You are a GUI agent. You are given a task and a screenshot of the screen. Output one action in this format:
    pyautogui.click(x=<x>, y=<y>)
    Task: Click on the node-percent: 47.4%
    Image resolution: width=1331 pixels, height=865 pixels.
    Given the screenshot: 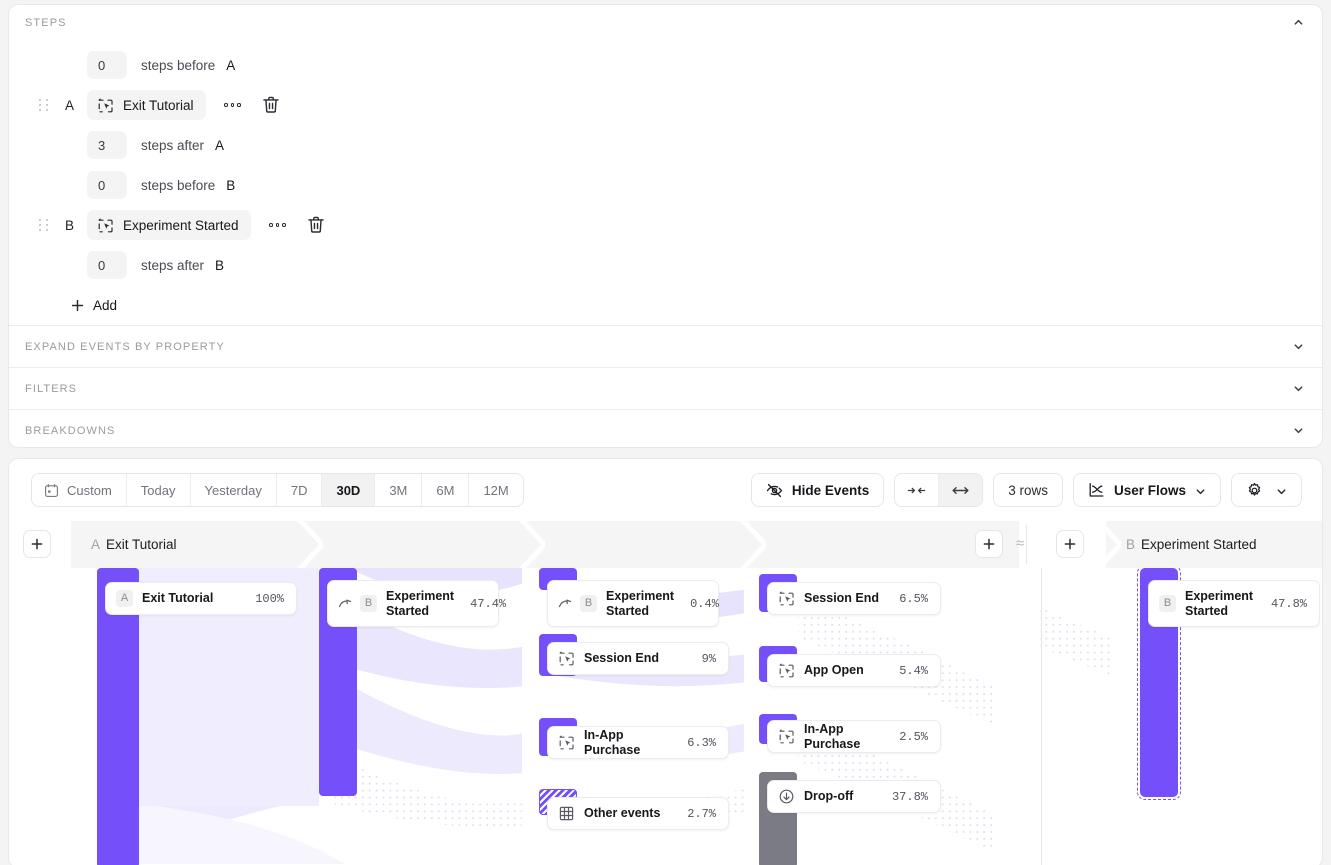 What is the action you would take?
    pyautogui.click(x=488, y=603)
    